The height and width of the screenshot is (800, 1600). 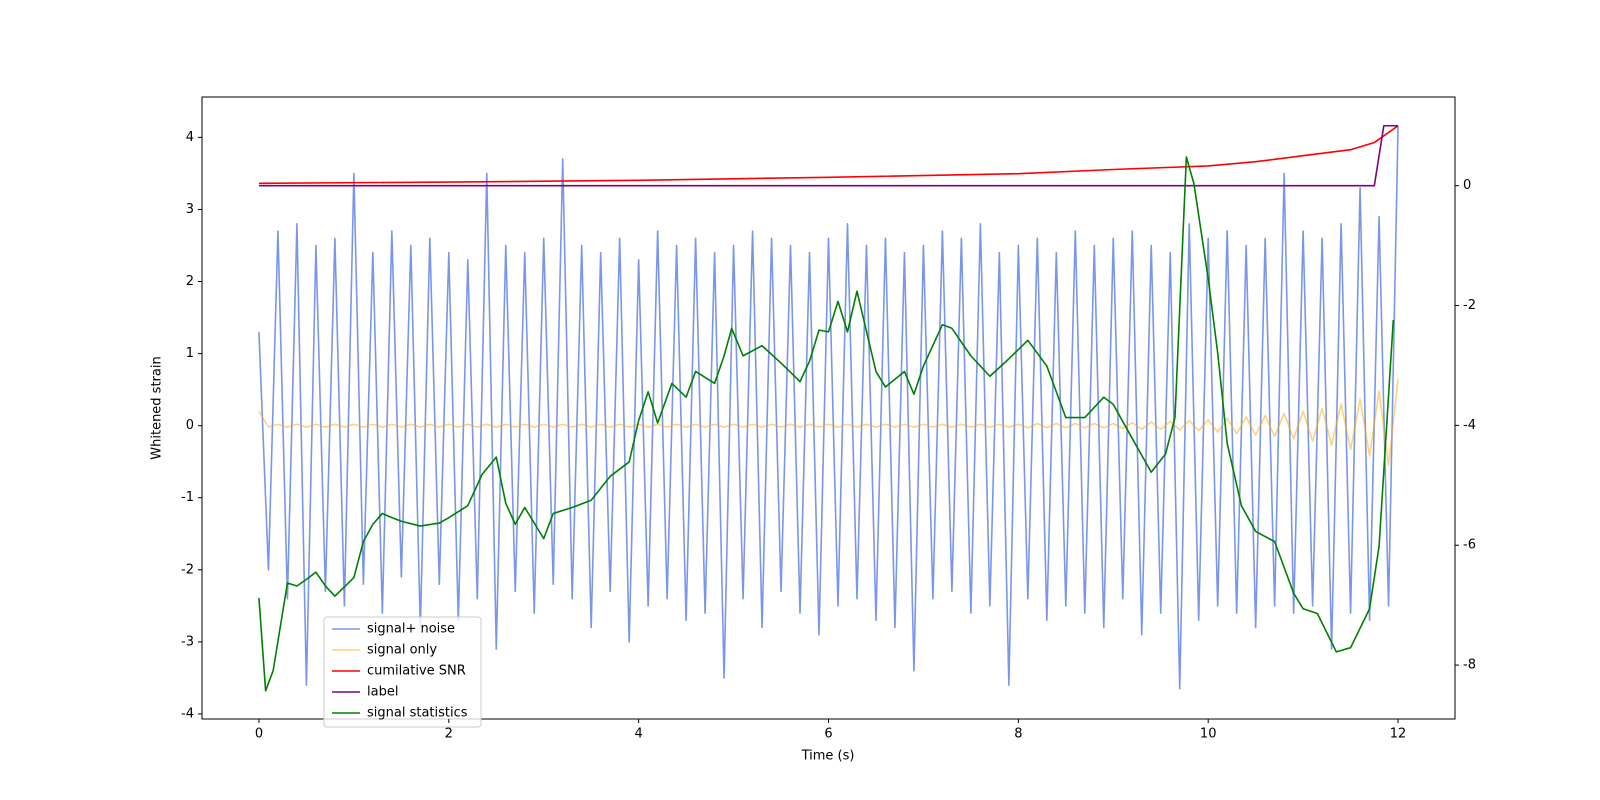 What do you see at coordinates (190, 209) in the screenshot?
I see `y-tick-label: 3` at bounding box center [190, 209].